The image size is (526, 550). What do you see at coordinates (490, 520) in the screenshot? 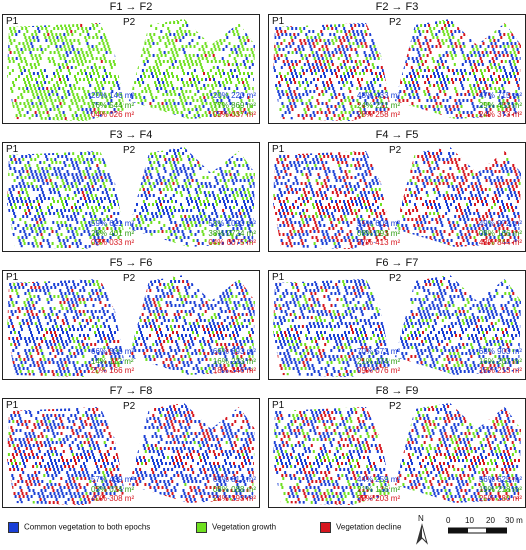
I see `scale-tick-20: 20` at bounding box center [490, 520].